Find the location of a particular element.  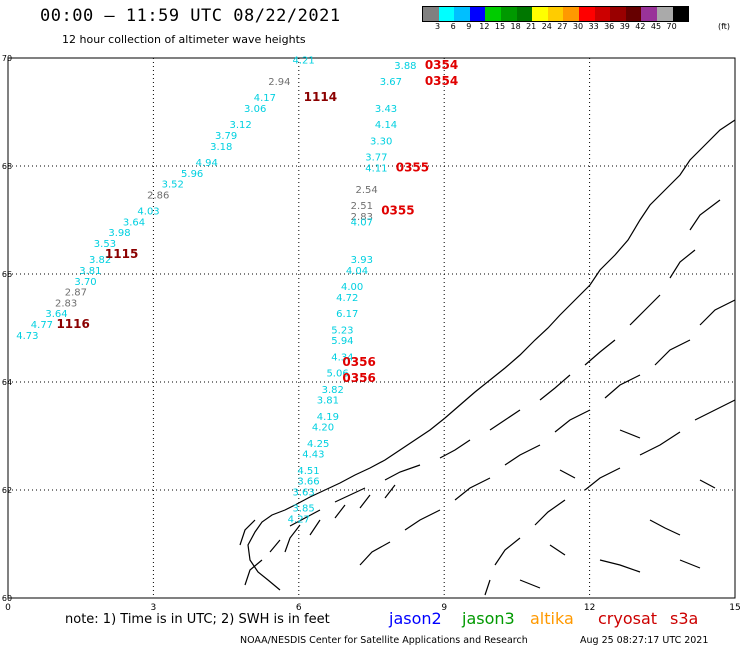

wave-height-label: 2.94 is located at coordinates (279, 82).